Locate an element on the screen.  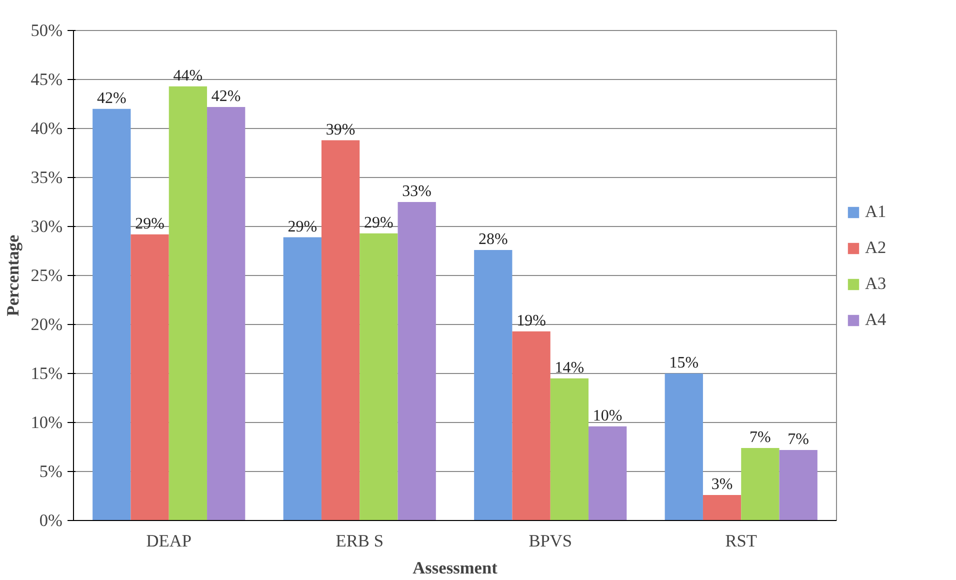
data-label: 14% is located at coordinates (569, 367).